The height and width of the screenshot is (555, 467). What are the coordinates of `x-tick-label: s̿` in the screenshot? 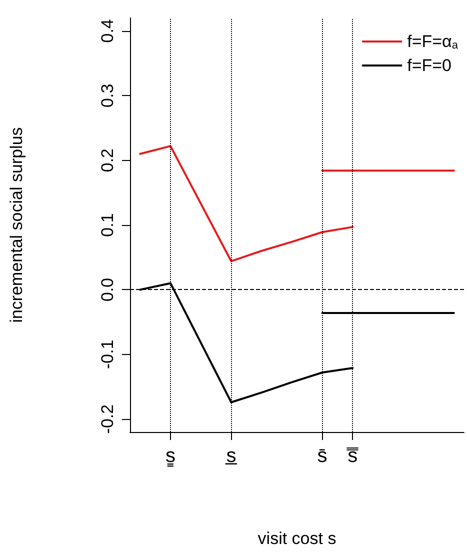 It's located at (352, 456).